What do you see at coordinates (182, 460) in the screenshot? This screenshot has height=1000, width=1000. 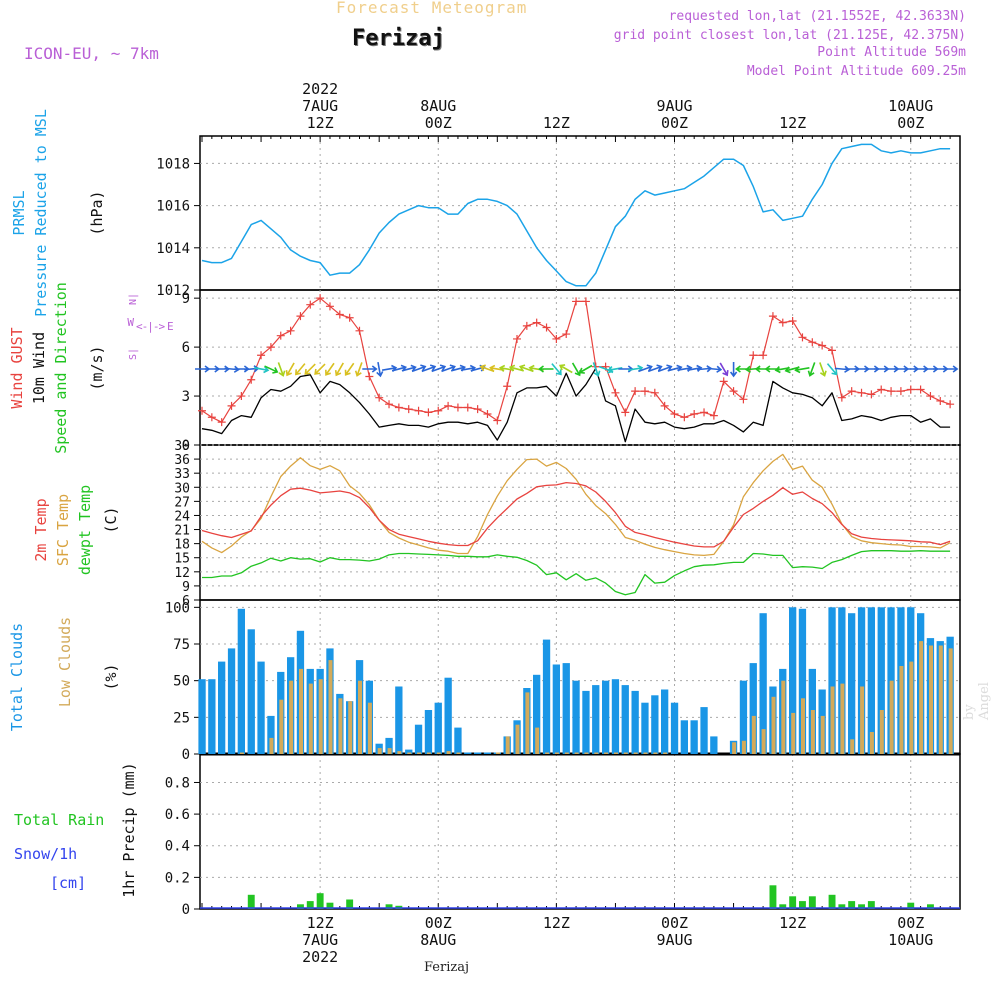 I see `y-tick-label: 36` at bounding box center [182, 460].